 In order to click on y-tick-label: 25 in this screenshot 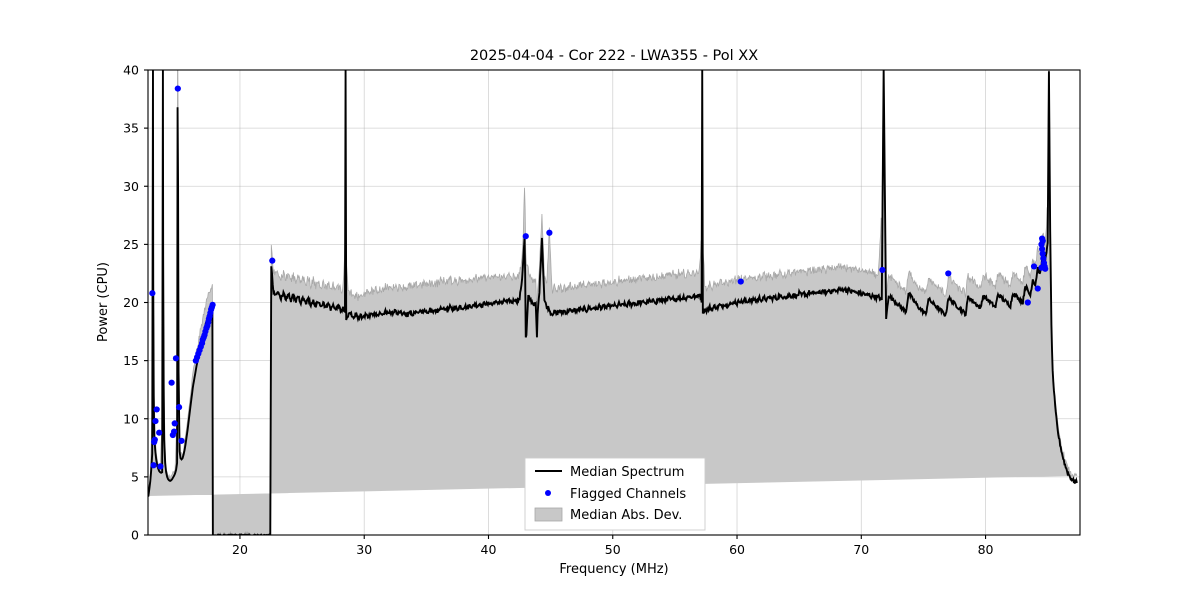, I will do `click(131, 244)`.